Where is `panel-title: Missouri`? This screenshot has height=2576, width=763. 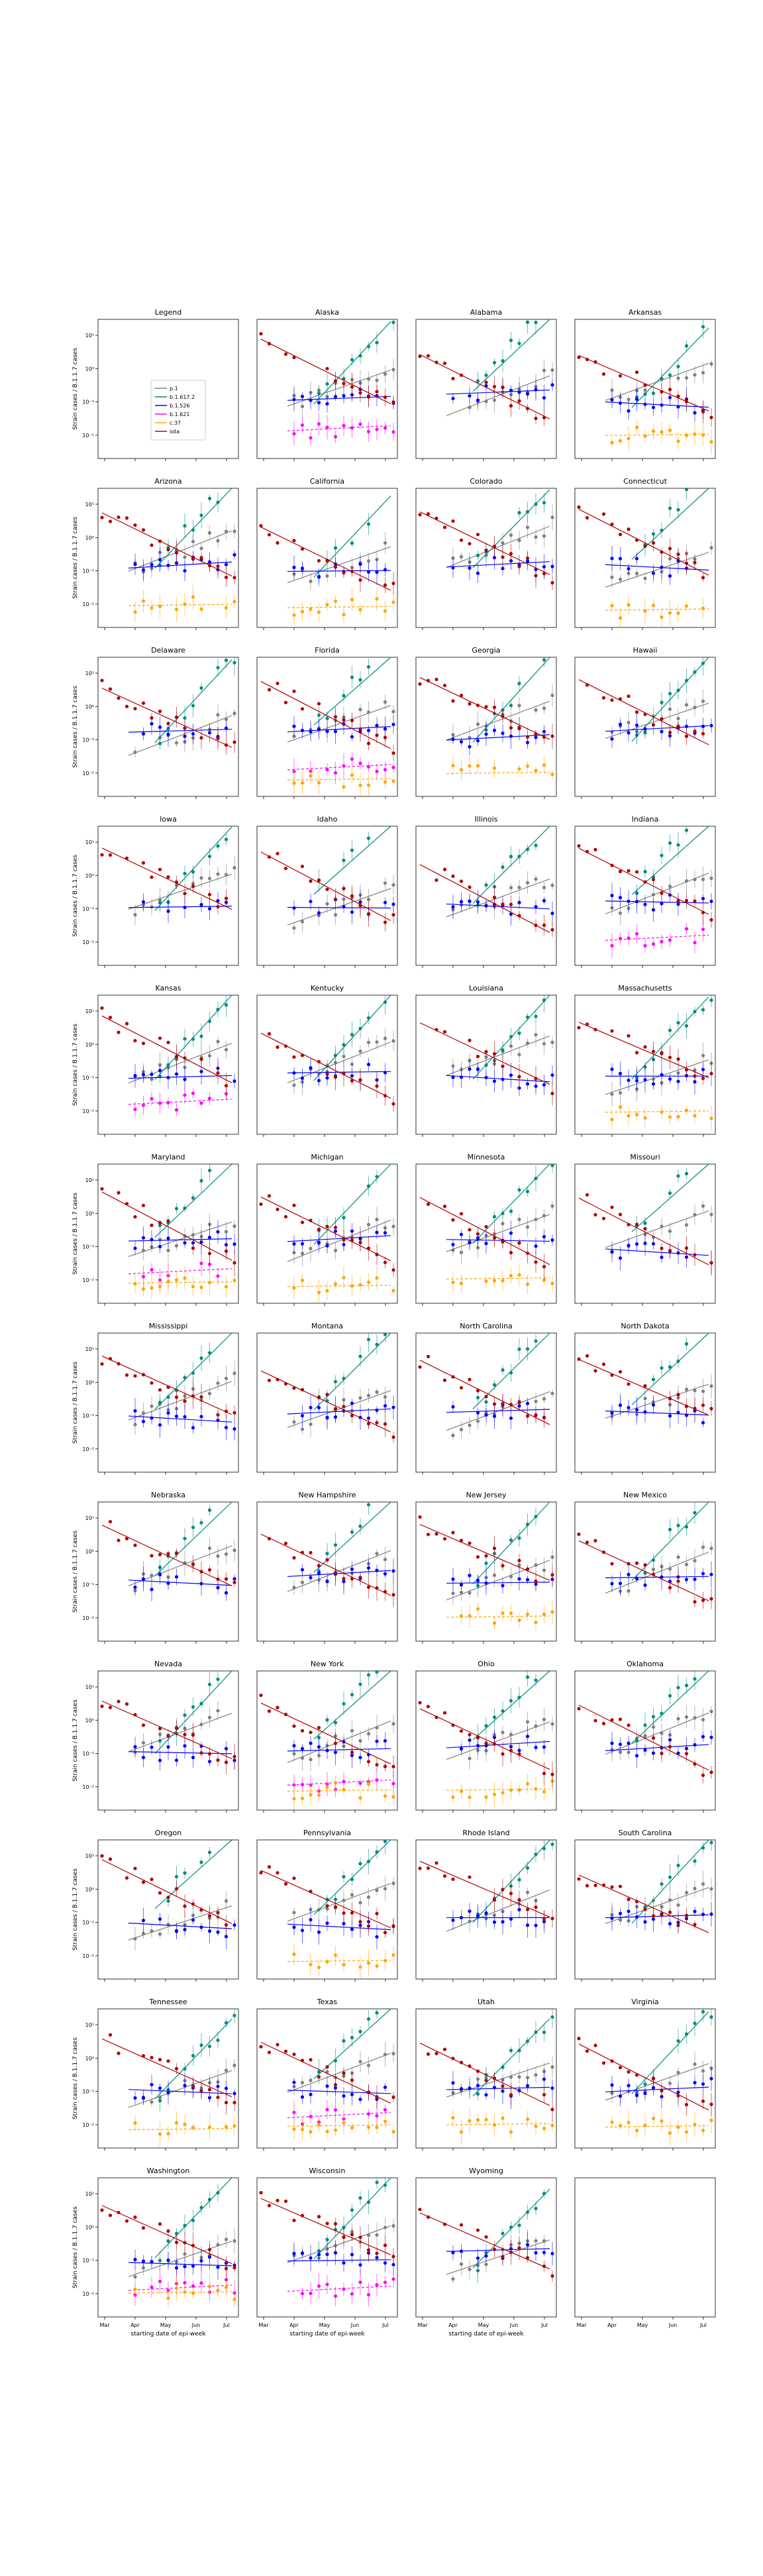
panel-title: Missouri is located at coordinates (645, 1157).